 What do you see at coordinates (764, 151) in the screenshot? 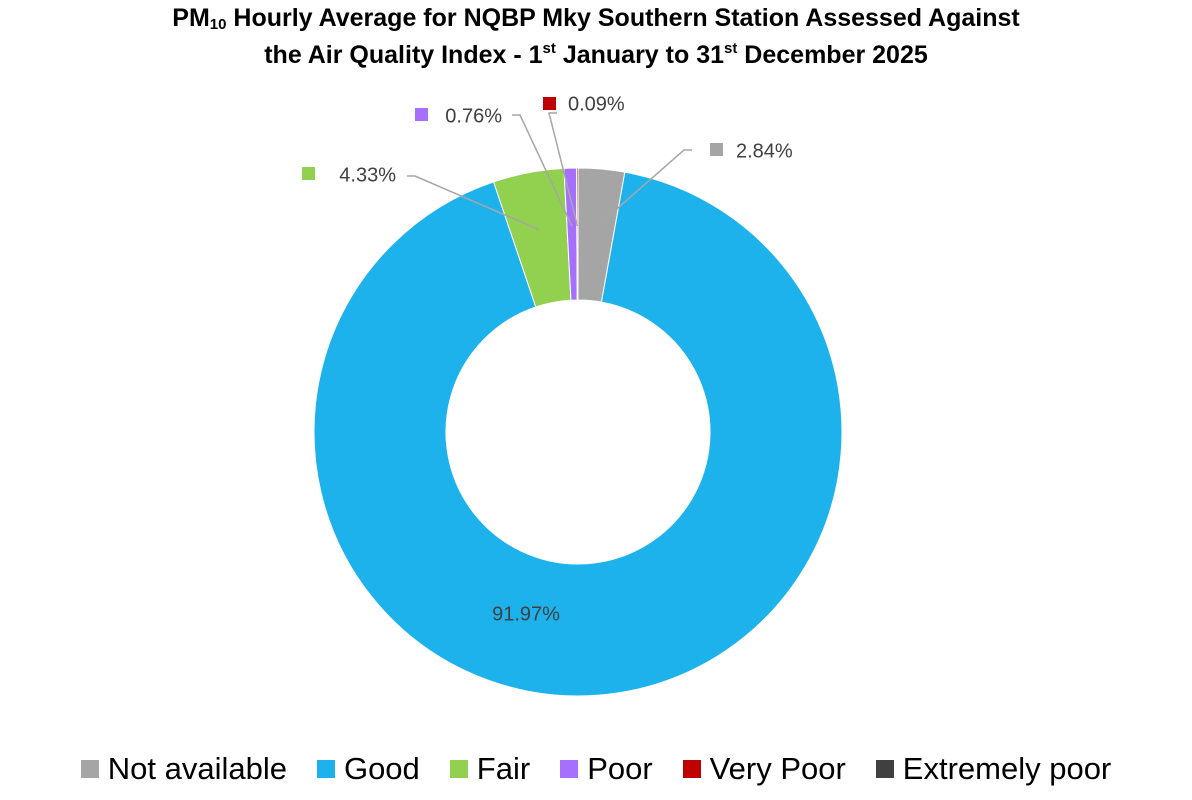
I see `data-label-not-available: 2.84%` at bounding box center [764, 151].